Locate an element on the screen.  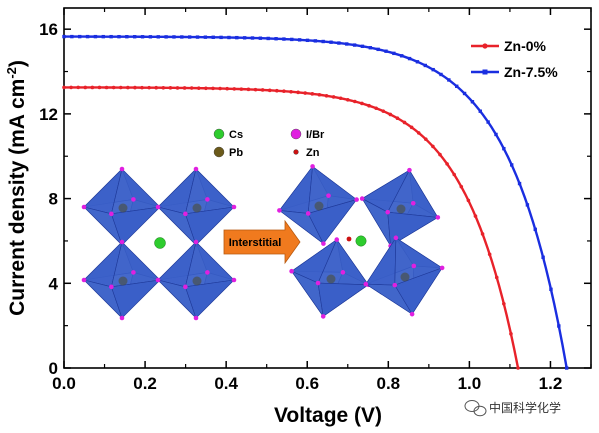
inset-legend-label: Pb is located at coordinates (236, 153).